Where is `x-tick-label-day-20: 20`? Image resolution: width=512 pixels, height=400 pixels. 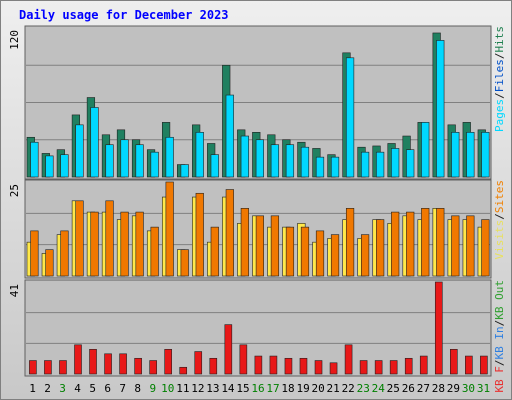 x-tick-label-day-20: 20 is located at coordinates (318, 388).